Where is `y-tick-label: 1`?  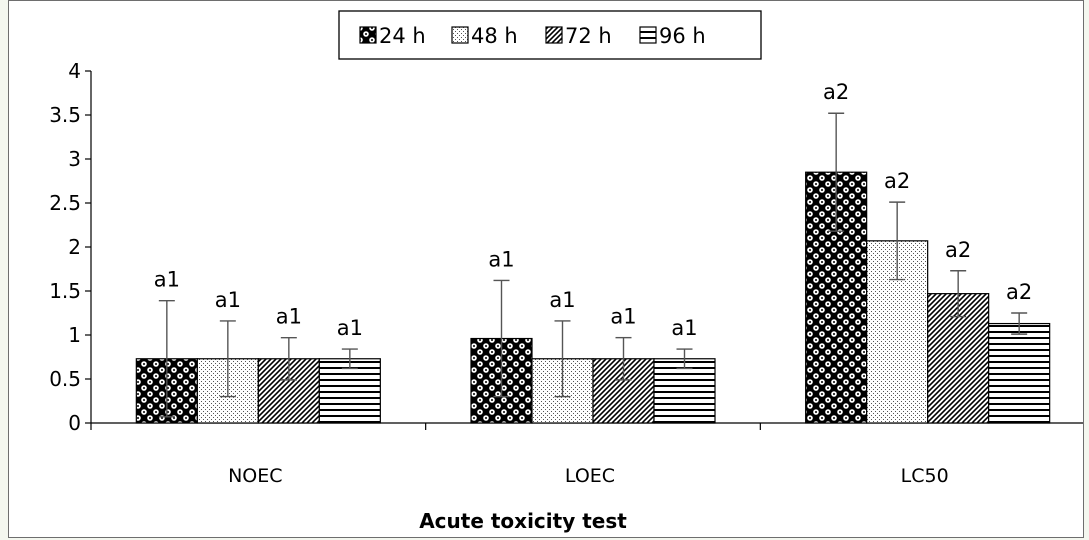
y-tick-label: 1 is located at coordinates (74, 335).